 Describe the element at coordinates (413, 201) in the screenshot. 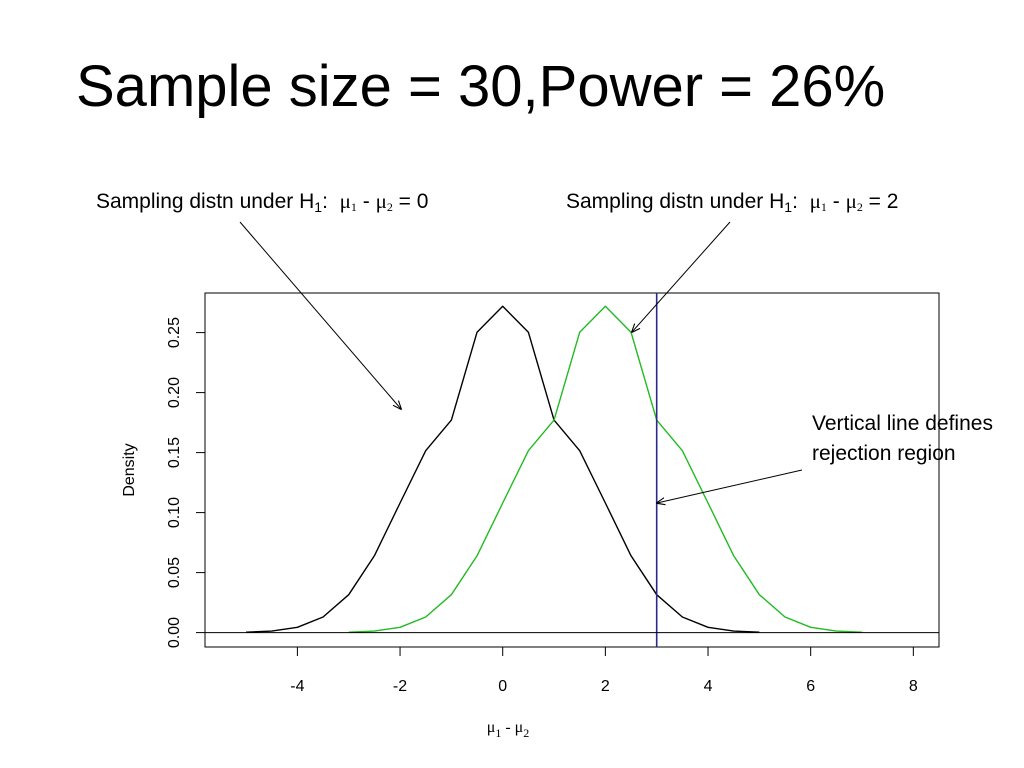

I see `annotation-left-equals: = 0` at that location.